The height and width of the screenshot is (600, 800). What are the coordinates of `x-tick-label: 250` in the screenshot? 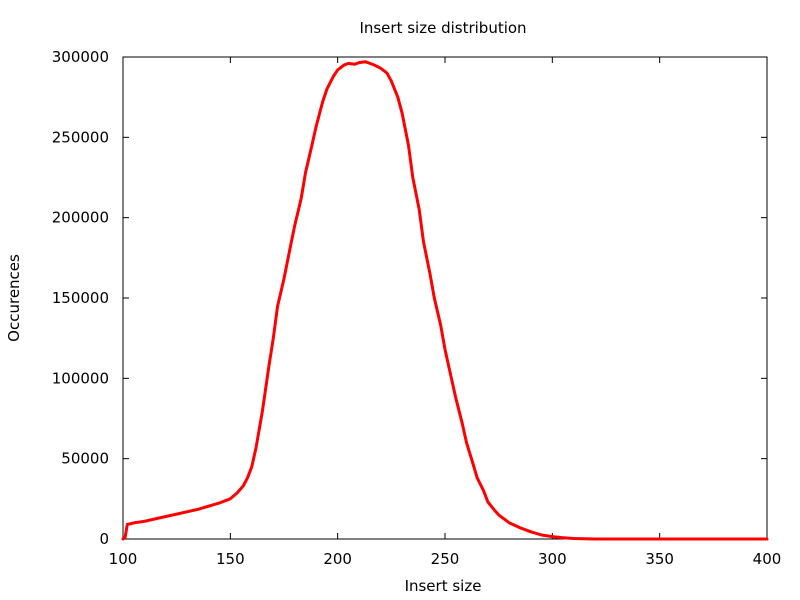 It's located at (445, 559).